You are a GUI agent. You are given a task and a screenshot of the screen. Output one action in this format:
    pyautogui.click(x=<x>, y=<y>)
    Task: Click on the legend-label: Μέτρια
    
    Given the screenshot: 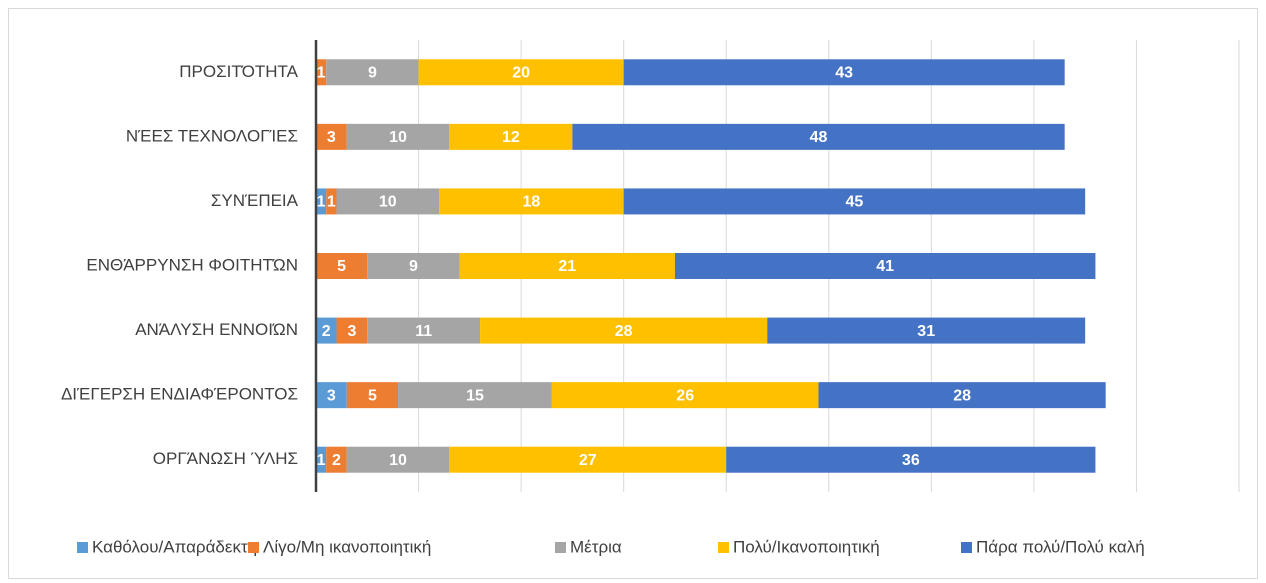 What is the action you would take?
    pyautogui.click(x=596, y=546)
    